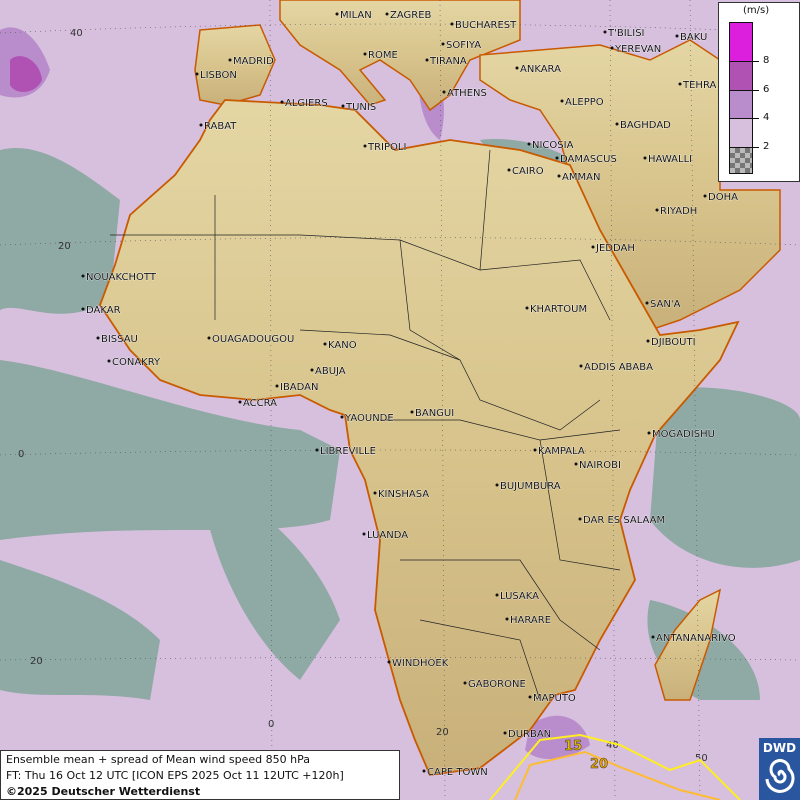 This screenshot has height=800, width=800. I want to click on city-label: DAKAR, so click(103, 310).